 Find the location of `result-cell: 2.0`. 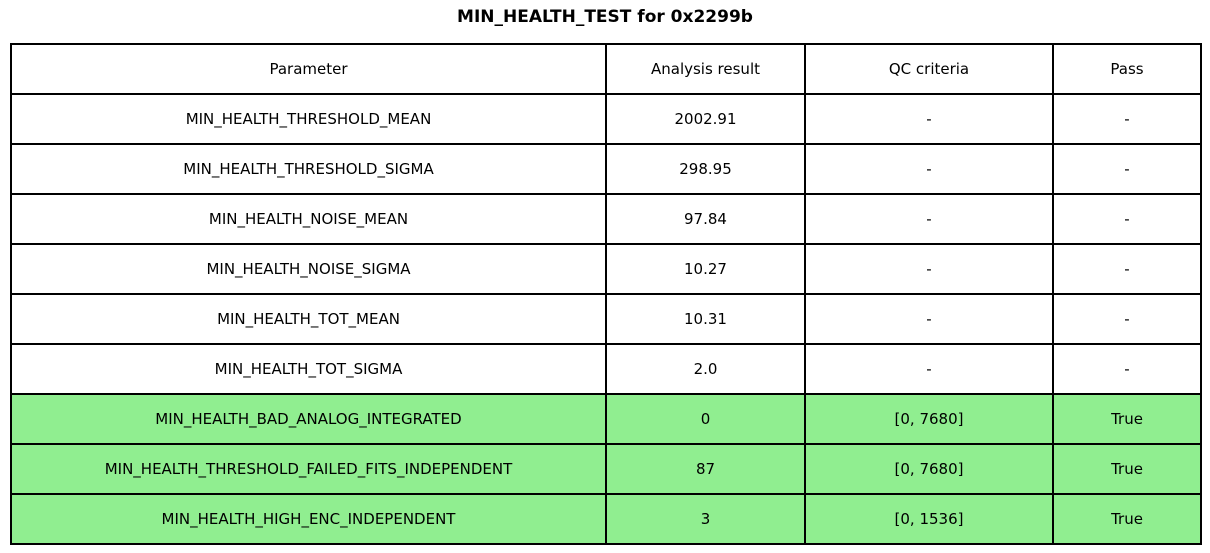

result-cell: 2.0 is located at coordinates (705, 369).